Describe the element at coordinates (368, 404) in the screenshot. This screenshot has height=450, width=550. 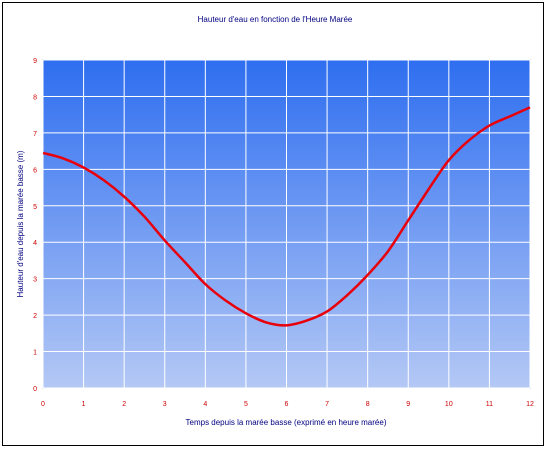
I see `x-tick-label: 8` at that location.